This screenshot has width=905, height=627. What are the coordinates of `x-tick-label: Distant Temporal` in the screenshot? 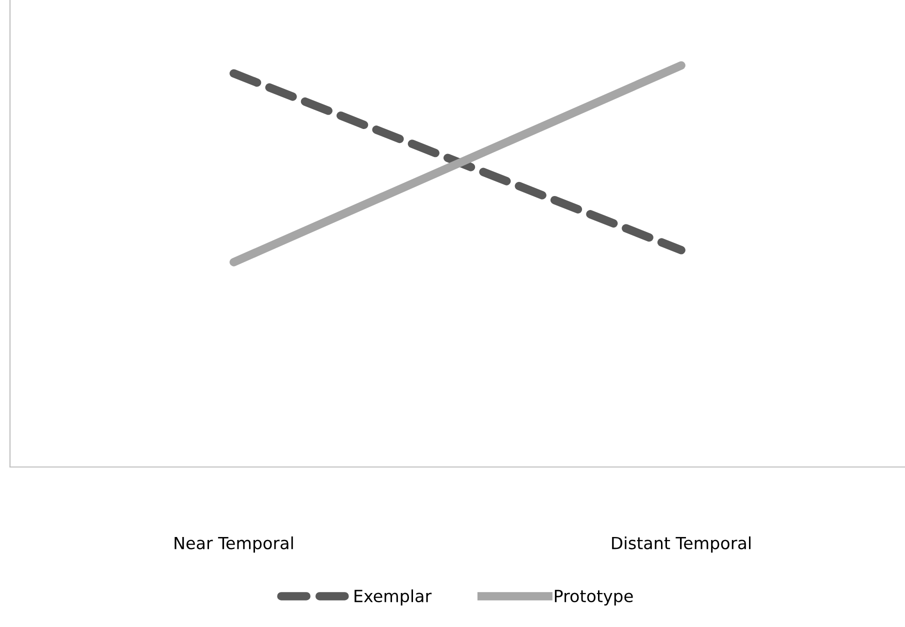 It's located at (681, 544).